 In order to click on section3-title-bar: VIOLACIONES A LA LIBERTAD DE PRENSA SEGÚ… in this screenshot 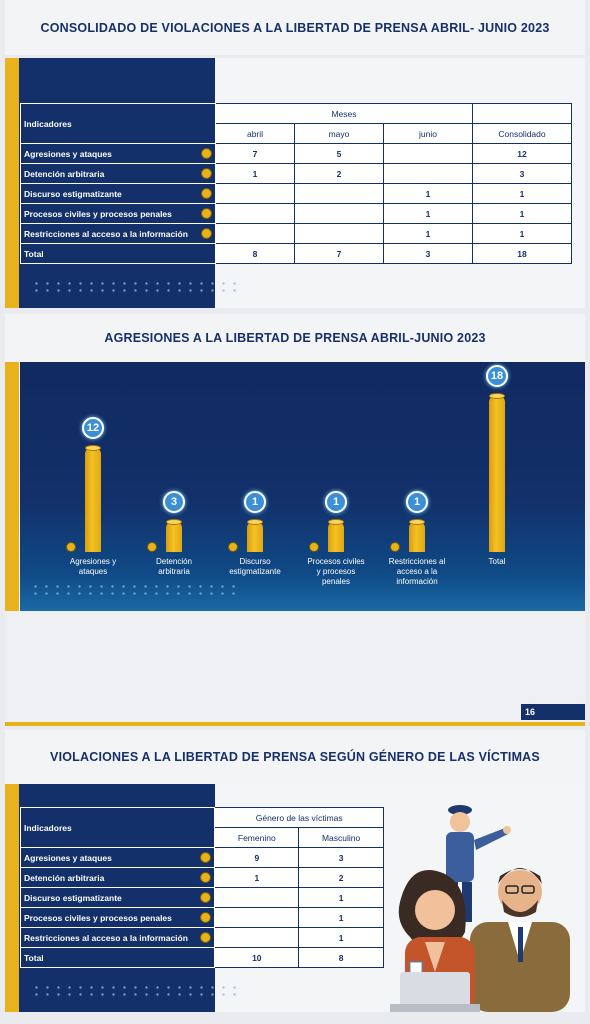, I will do `click(295, 757)`.